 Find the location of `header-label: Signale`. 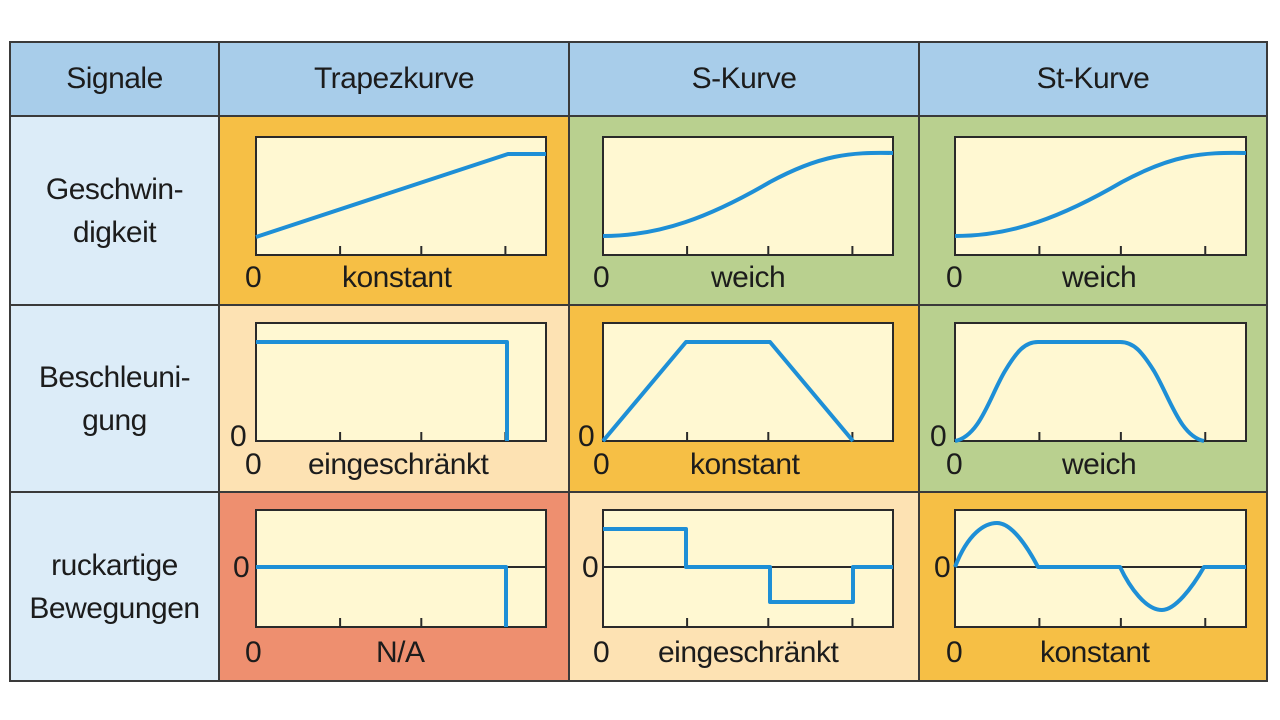

header-label: Signale is located at coordinates (114, 78).